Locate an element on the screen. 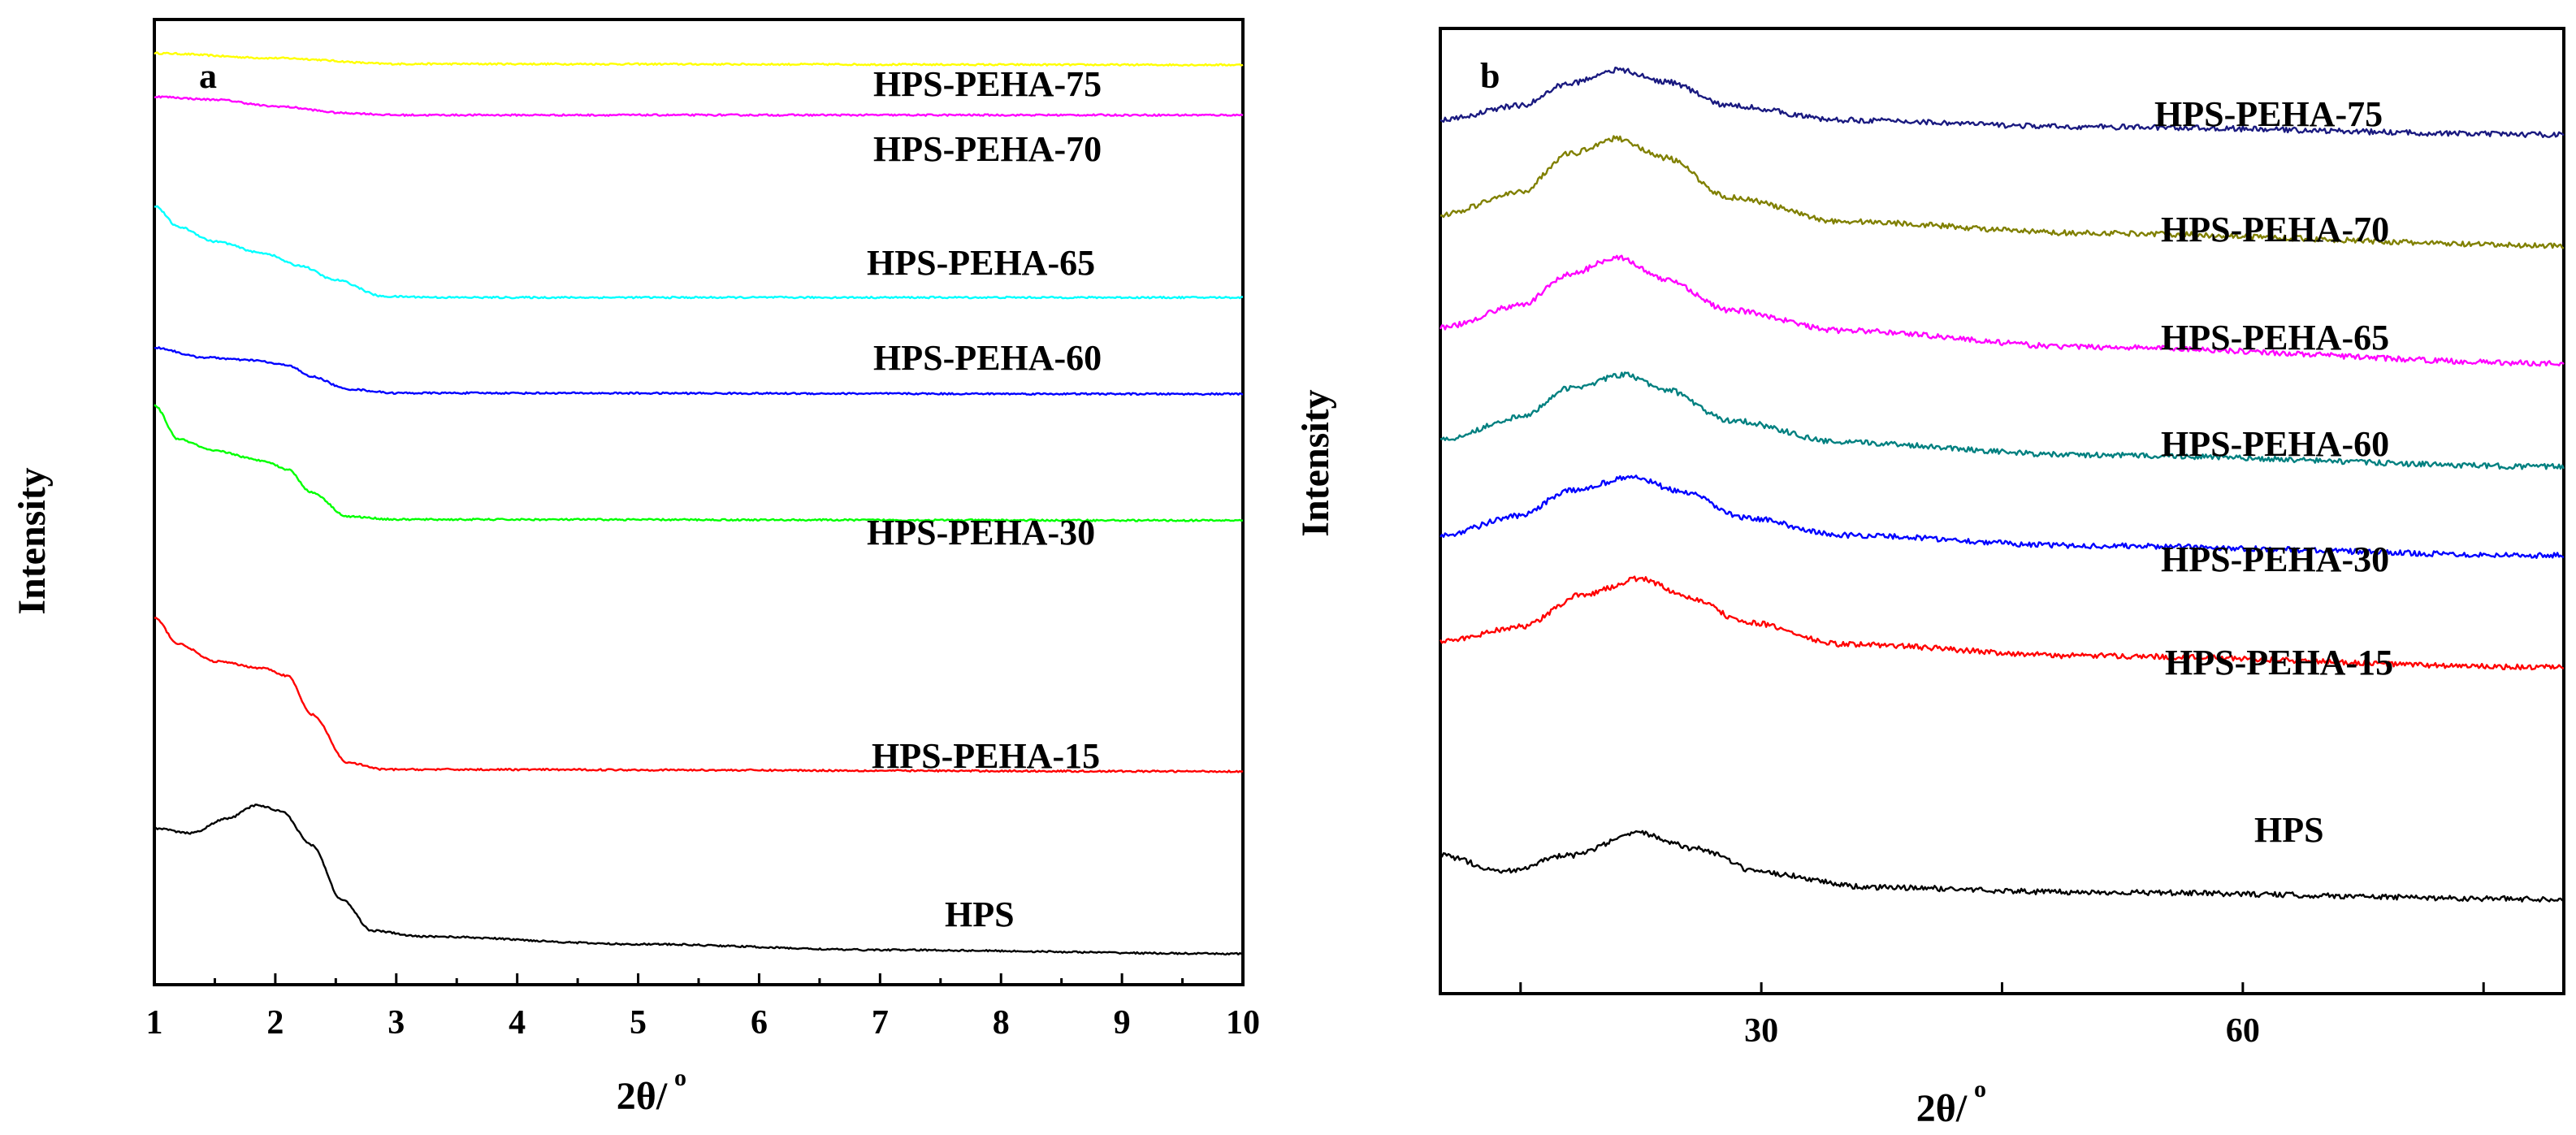 This screenshot has height=1135, width=2576. panel-a-x-axis-title-text: 2θ/ is located at coordinates (642, 1096).